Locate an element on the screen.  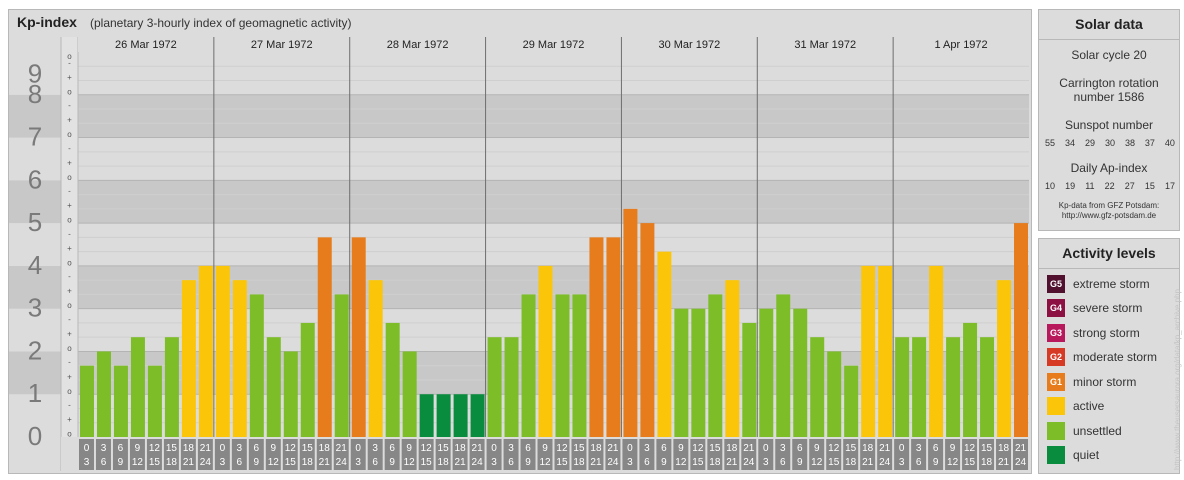
chart-title: Kp-index is located at coordinates (47, 22).